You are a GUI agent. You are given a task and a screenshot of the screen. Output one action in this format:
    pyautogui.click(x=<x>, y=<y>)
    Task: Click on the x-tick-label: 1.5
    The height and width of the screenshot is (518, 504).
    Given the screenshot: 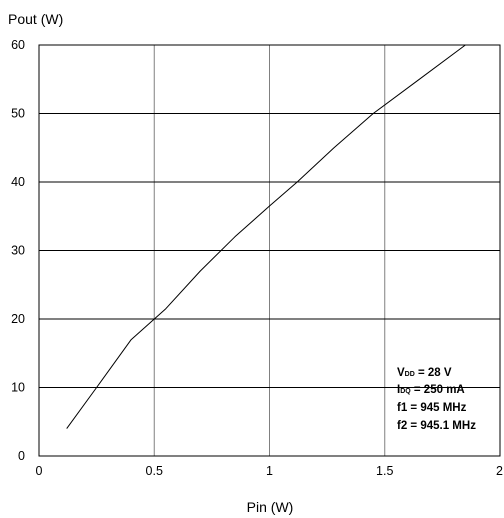 What is the action you would take?
    pyautogui.click(x=384, y=471)
    